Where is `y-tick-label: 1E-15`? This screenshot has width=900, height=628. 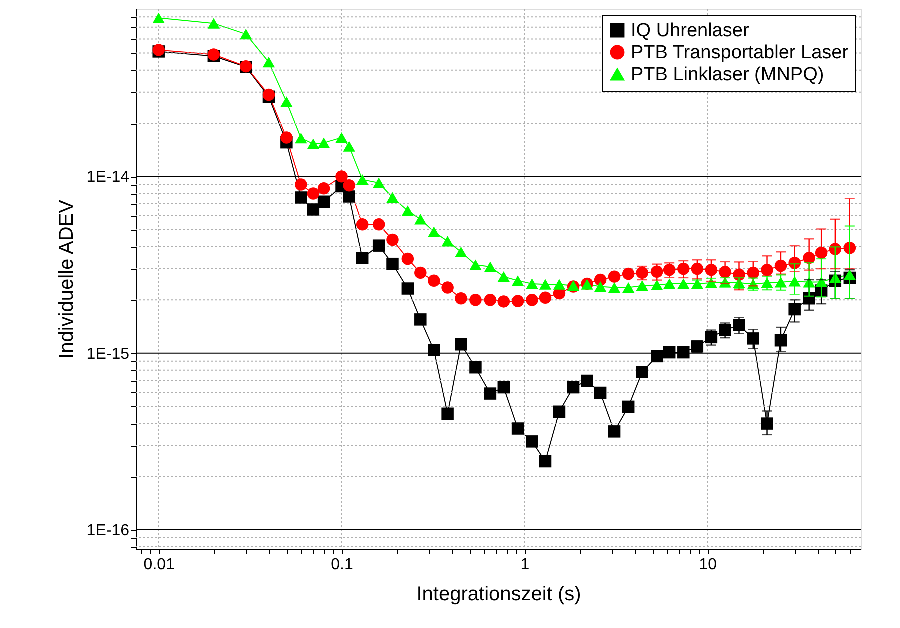
y-tick-label: 1E-15 is located at coordinates (108, 354).